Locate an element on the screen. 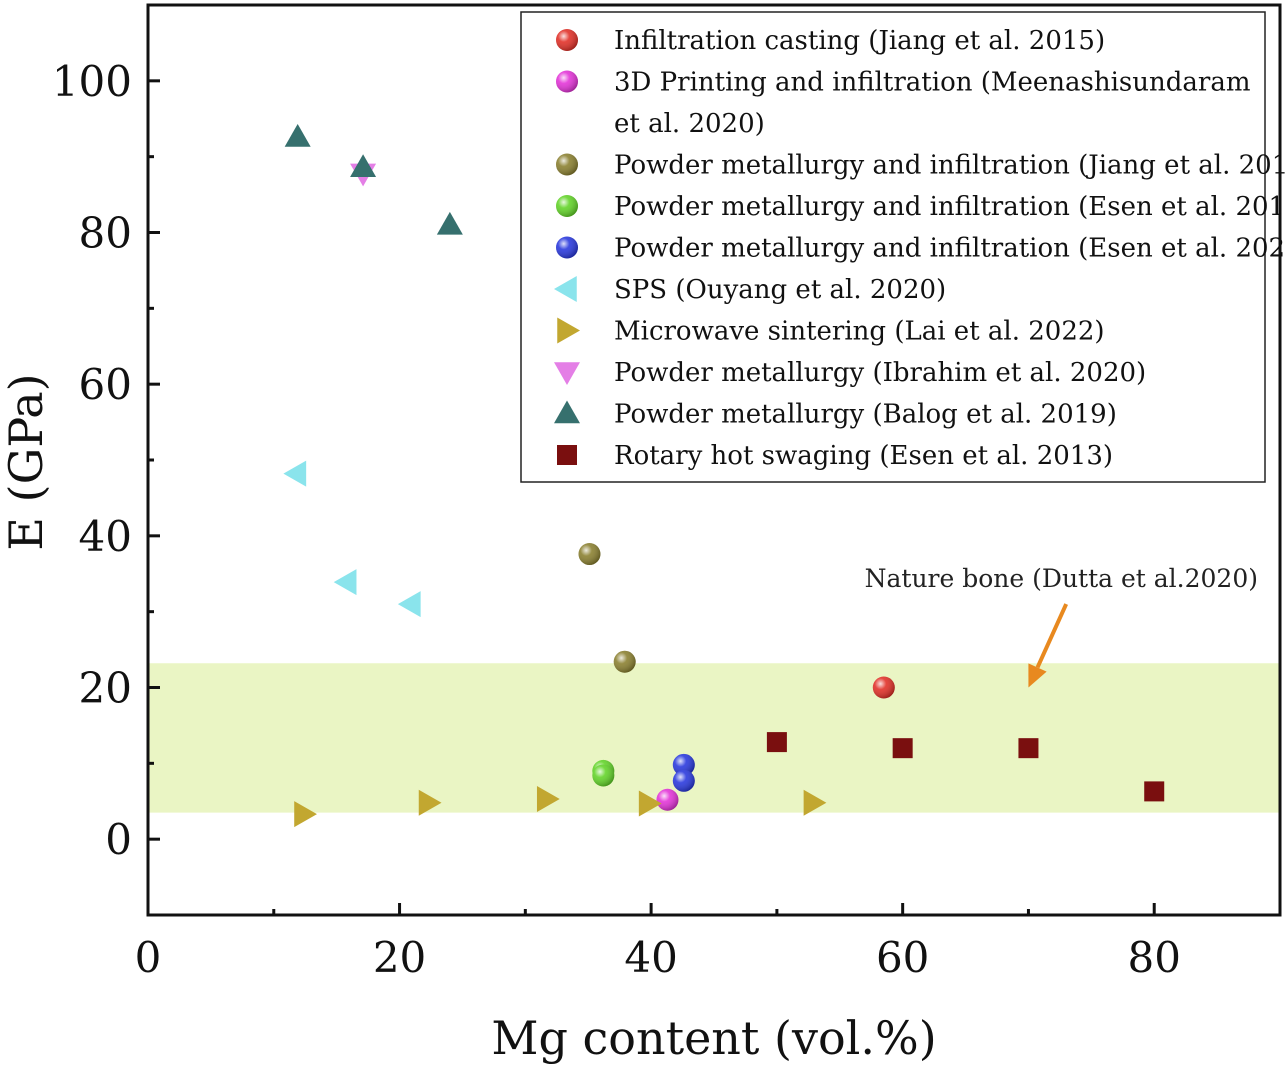 The image size is (1285, 1068). legend-s10-label: Rotary hot swaging (Esen et al. 2013) is located at coordinates (863, 456).